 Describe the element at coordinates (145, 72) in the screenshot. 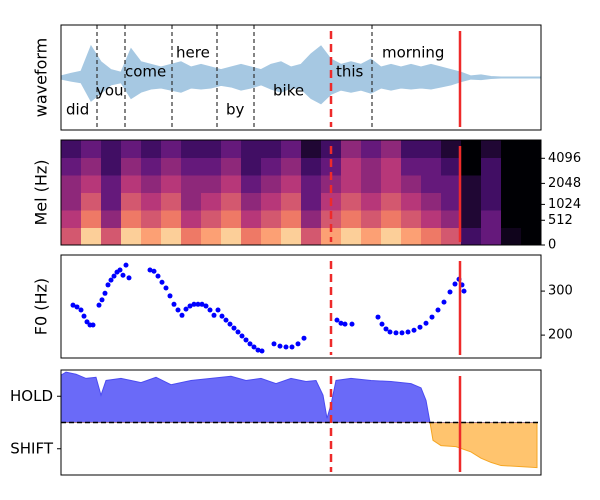

I see `word-label: come` at that location.